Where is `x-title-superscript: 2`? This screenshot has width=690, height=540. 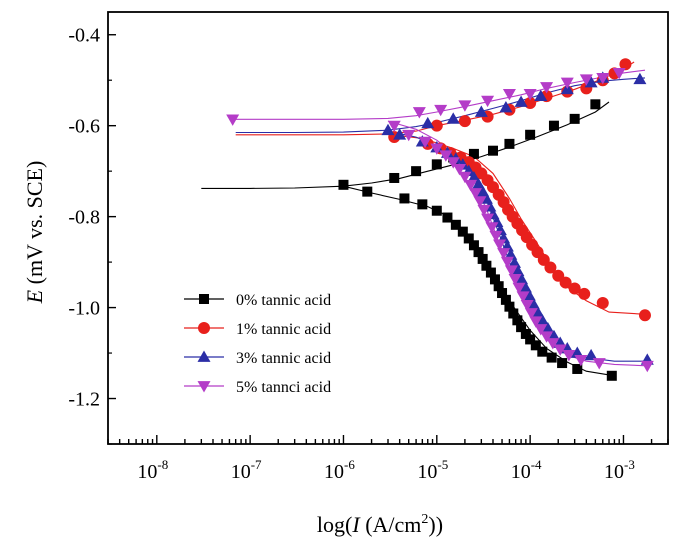 x-title-superscript: 2 is located at coordinates (424, 519).